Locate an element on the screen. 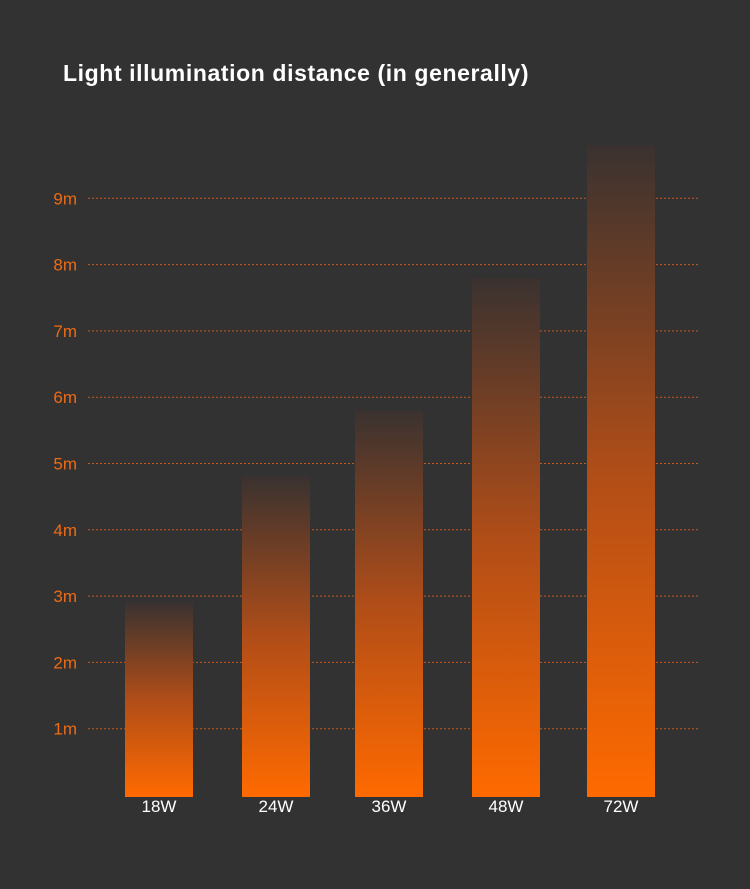  y-tick-label: 1m is located at coordinates (65, 729).